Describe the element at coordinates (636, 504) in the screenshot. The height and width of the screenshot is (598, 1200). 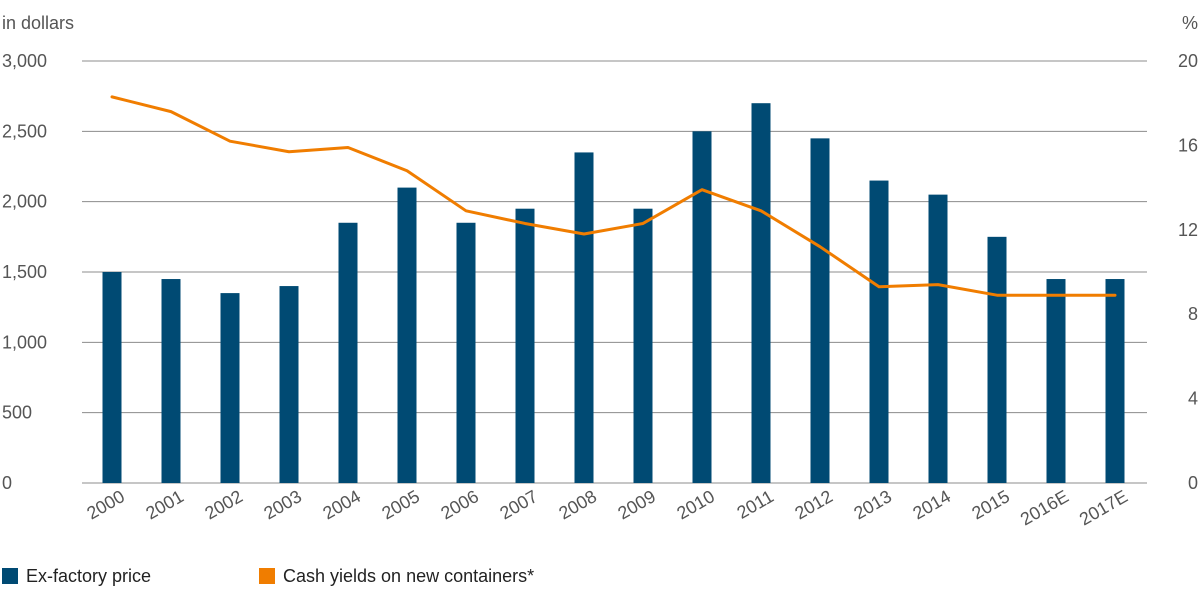
I see `x-tick-label: 2009` at that location.